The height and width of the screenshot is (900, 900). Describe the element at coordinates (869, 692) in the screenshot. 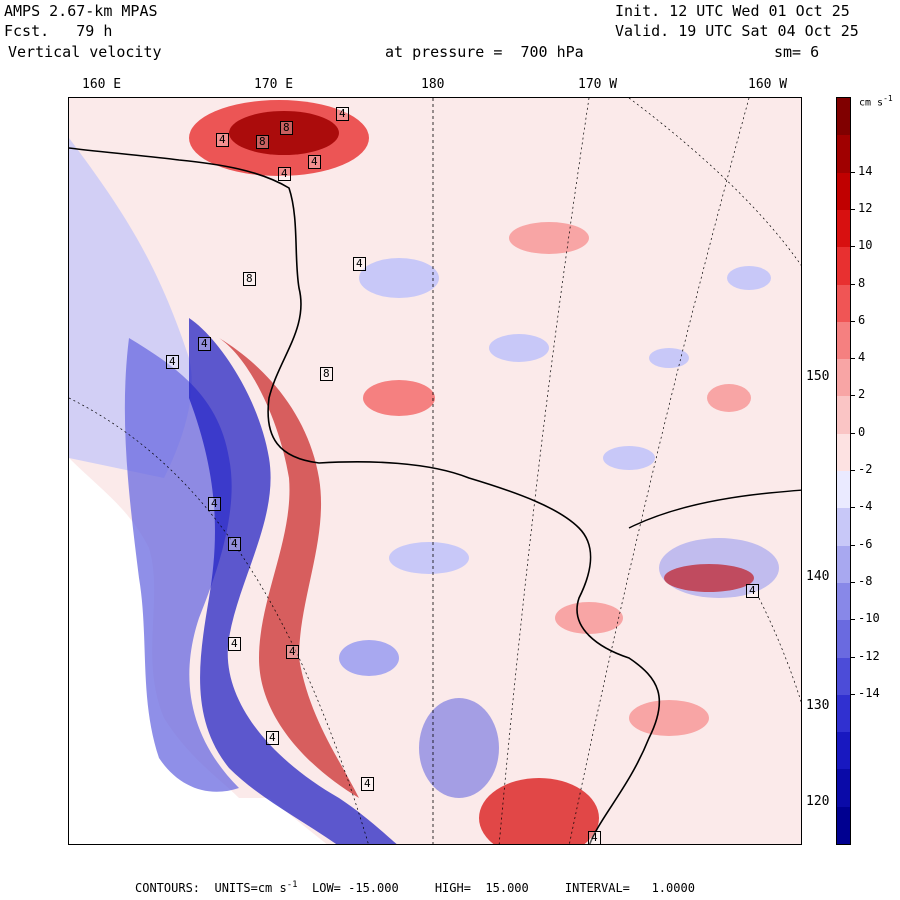

I see `colorbar-label: -14` at that location.